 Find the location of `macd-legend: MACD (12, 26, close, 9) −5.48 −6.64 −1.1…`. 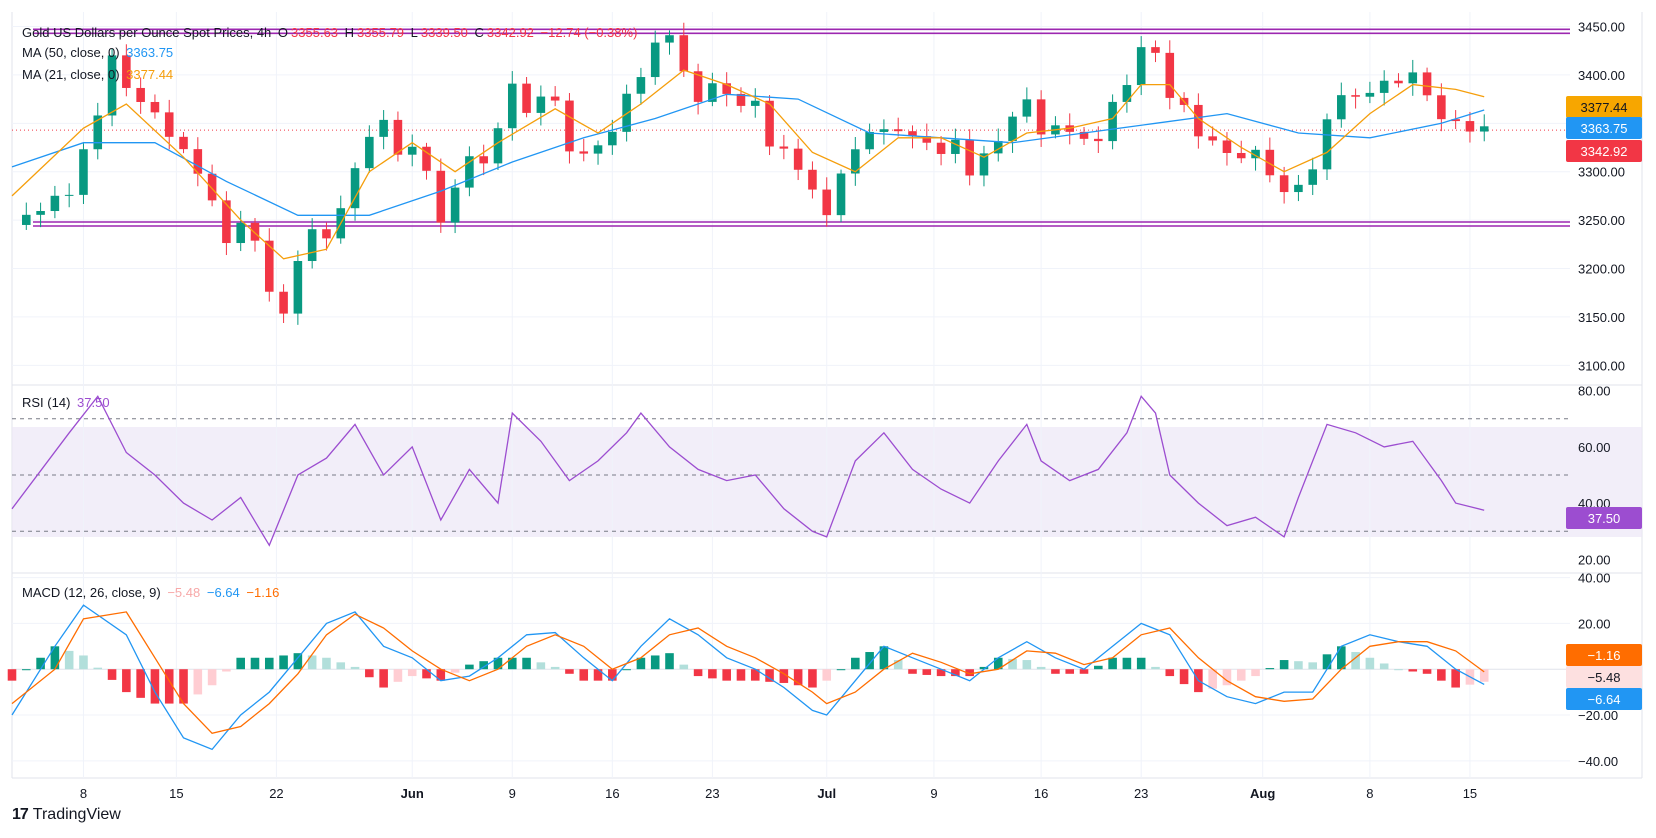

macd-legend: MACD (12, 26, close, 9) −5.48 −6.64 −1.1… is located at coordinates (152, 592).